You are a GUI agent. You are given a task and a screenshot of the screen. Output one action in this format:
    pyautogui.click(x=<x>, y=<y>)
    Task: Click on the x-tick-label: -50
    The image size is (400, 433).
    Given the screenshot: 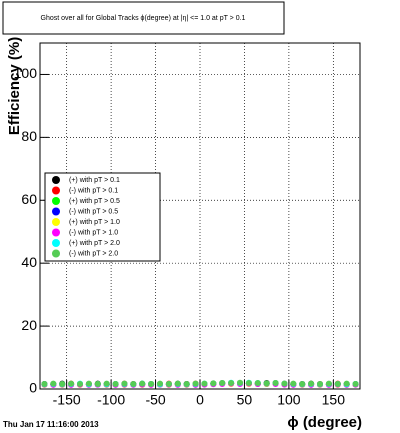 What is the action you would take?
    pyautogui.click(x=155, y=400)
    